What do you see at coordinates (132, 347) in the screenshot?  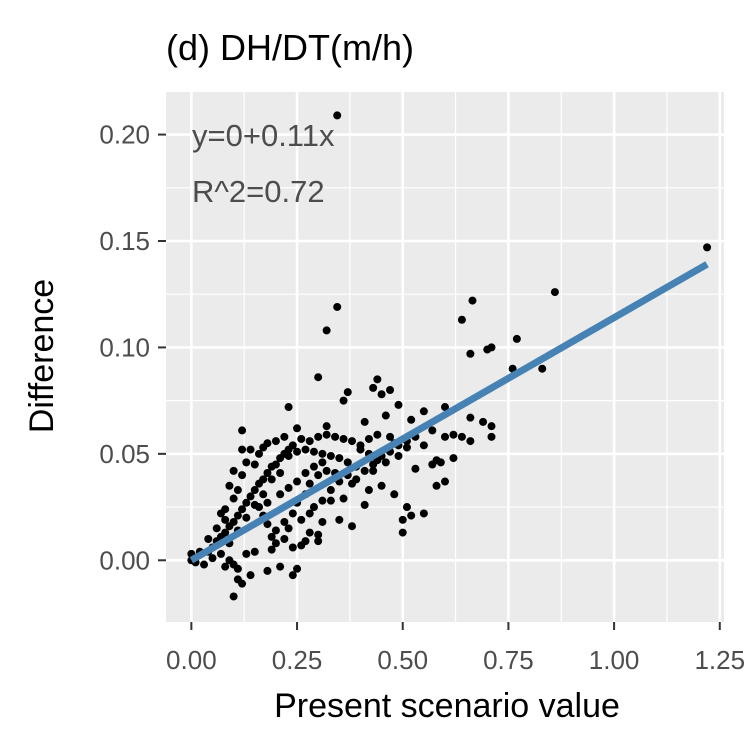 I see `y-axis-ticks: 0.00 0.05 0.10 0.15 0.20` at bounding box center [132, 347].